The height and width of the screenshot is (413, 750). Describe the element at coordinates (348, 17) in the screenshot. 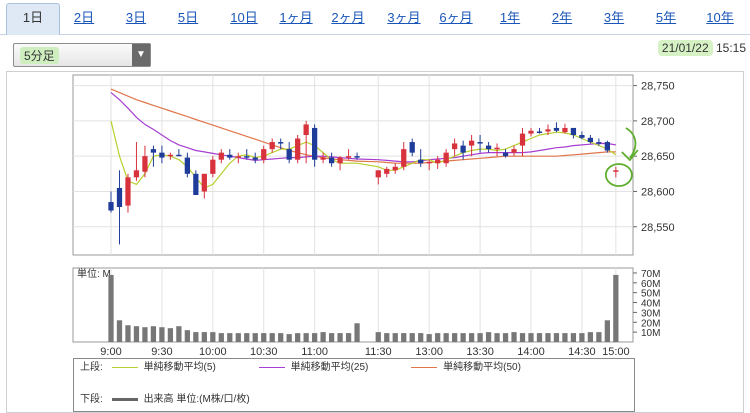

I see `tab-6: 2ヶ月` at that location.